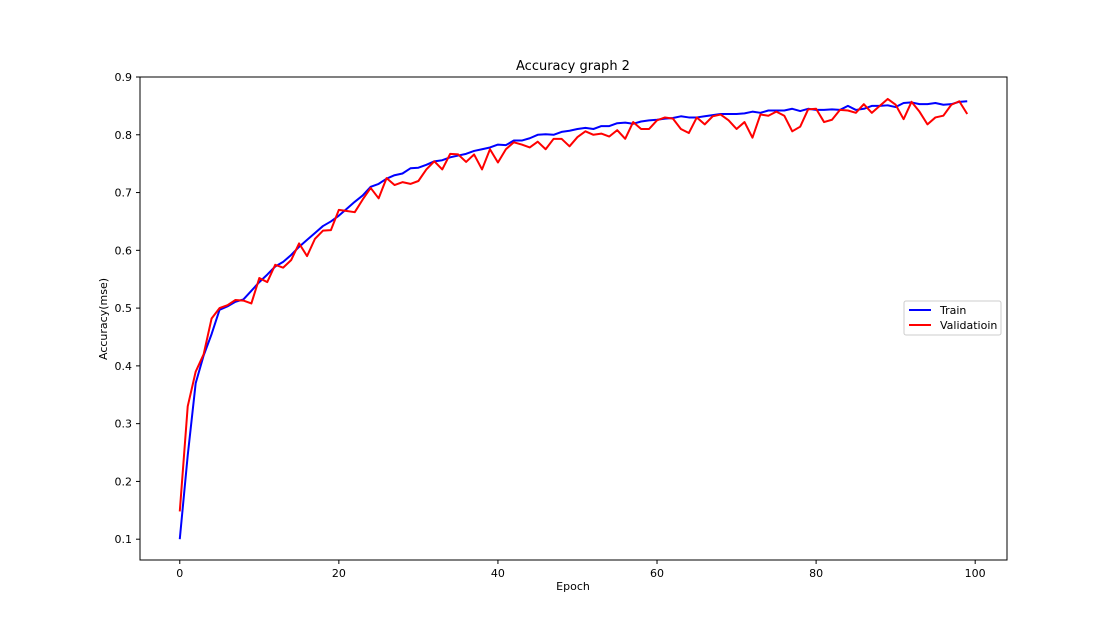 The width and height of the screenshot is (1120, 640). I want to click on x-tick-label: 100, so click(975, 573).